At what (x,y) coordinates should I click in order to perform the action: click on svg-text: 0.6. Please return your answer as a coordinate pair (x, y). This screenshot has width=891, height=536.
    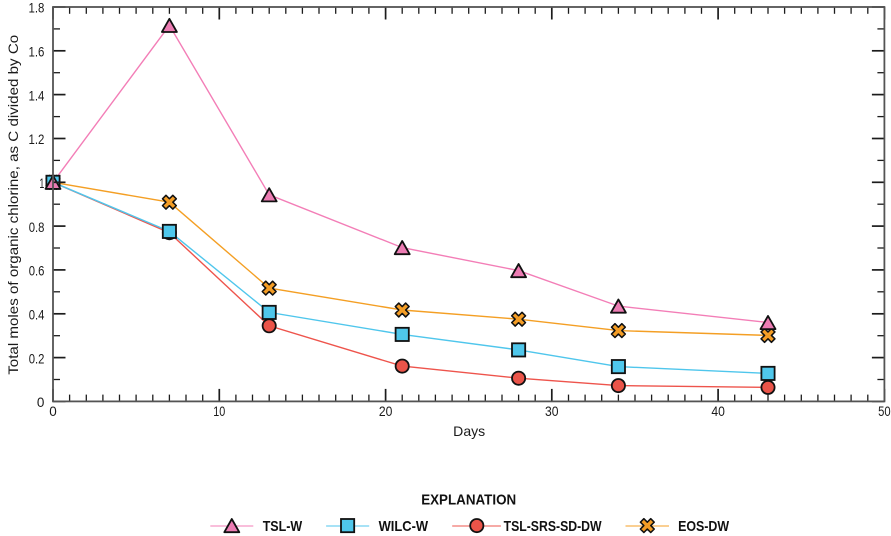
    Looking at the image, I should click on (37, 271).